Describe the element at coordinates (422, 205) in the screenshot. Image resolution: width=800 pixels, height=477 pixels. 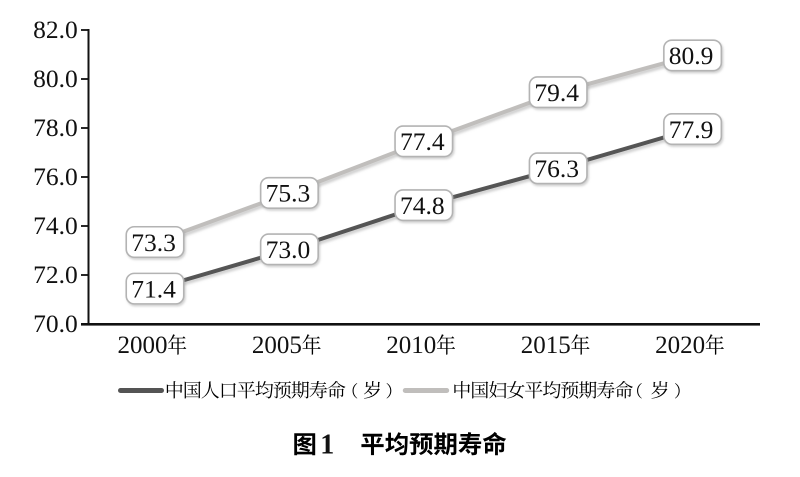
I see `svg-text: 74.8` at that location.